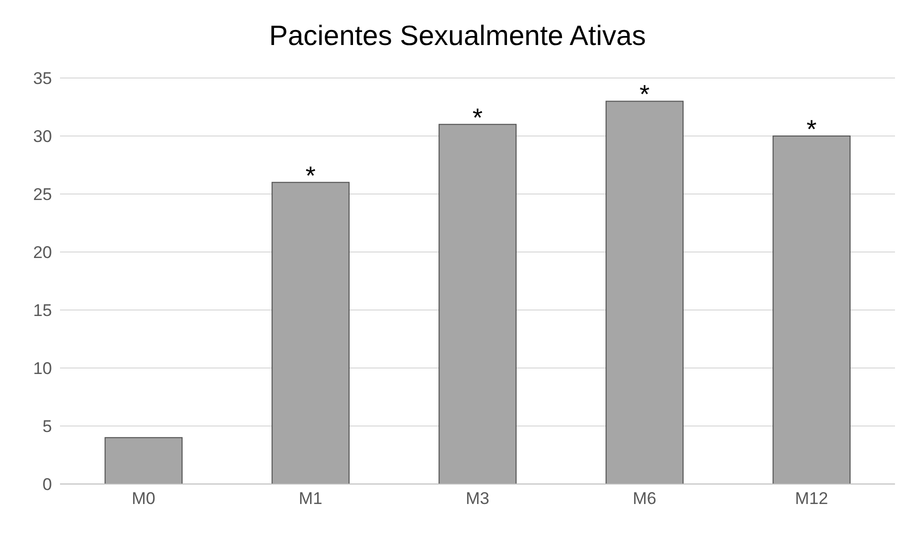 Image resolution: width=915 pixels, height=537 pixels. I want to click on x-tick-label: M1, so click(310, 498).